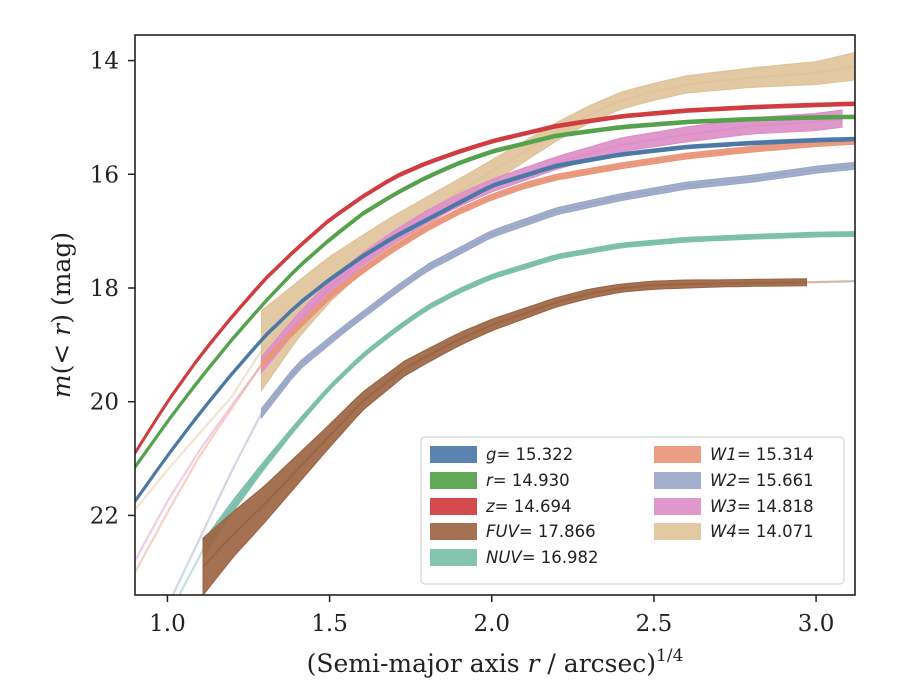 This screenshot has width=900, height=700. I want to click on legend-label-z: z= 14.694, so click(528, 506).